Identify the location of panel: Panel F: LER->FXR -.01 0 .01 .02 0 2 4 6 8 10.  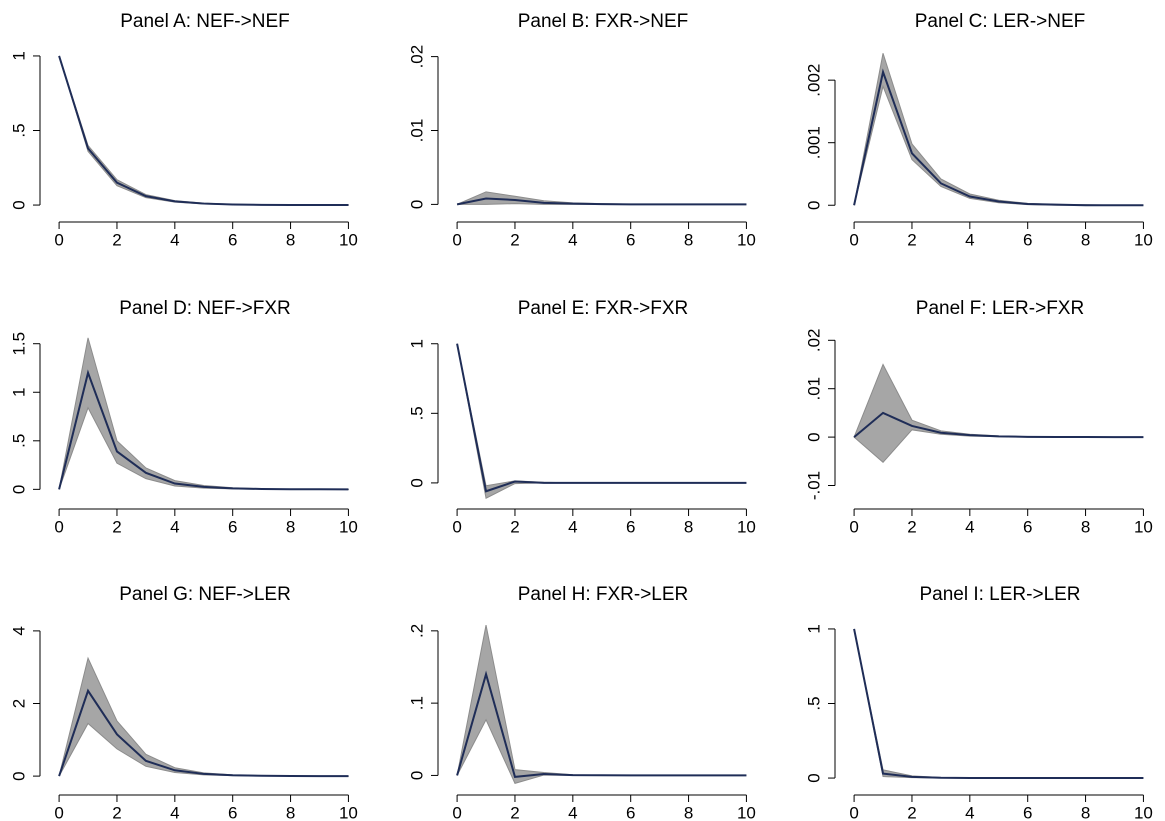
(978, 417).